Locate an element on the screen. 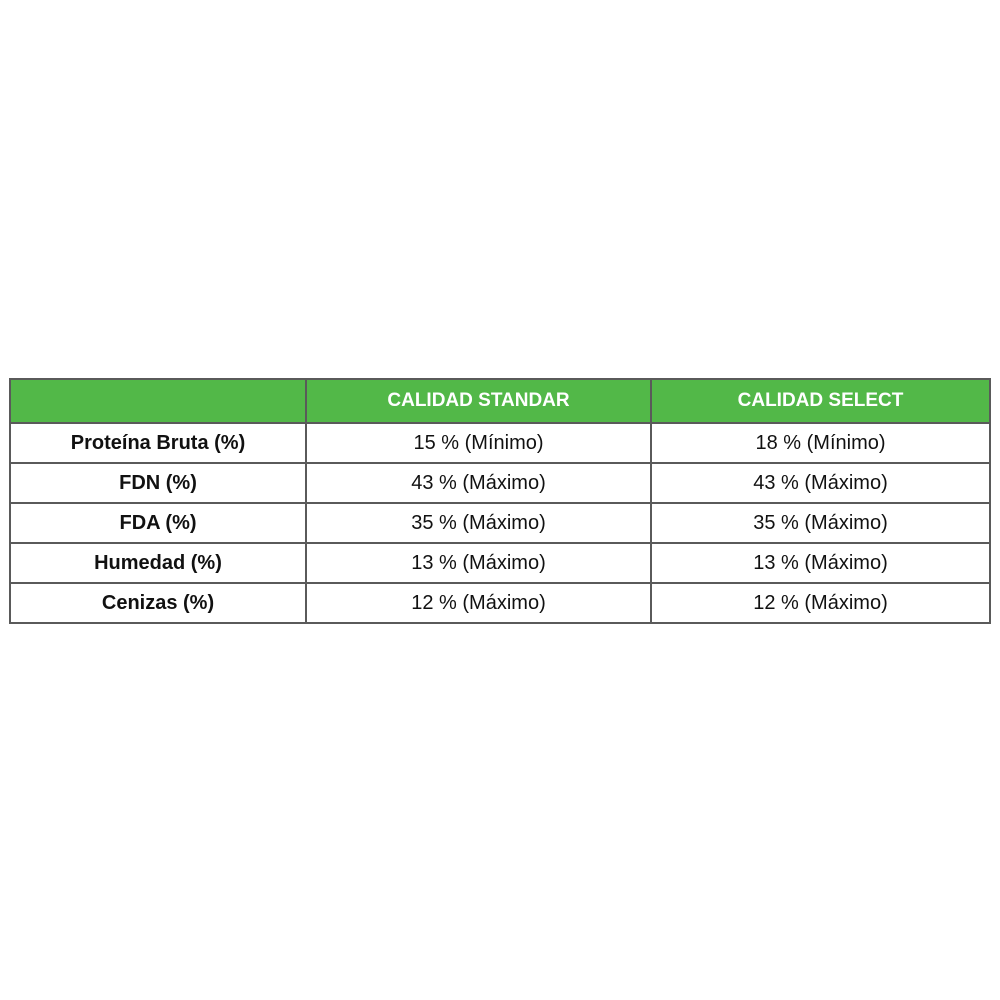  standar-value: 13 % (Máximo) is located at coordinates (478, 563).